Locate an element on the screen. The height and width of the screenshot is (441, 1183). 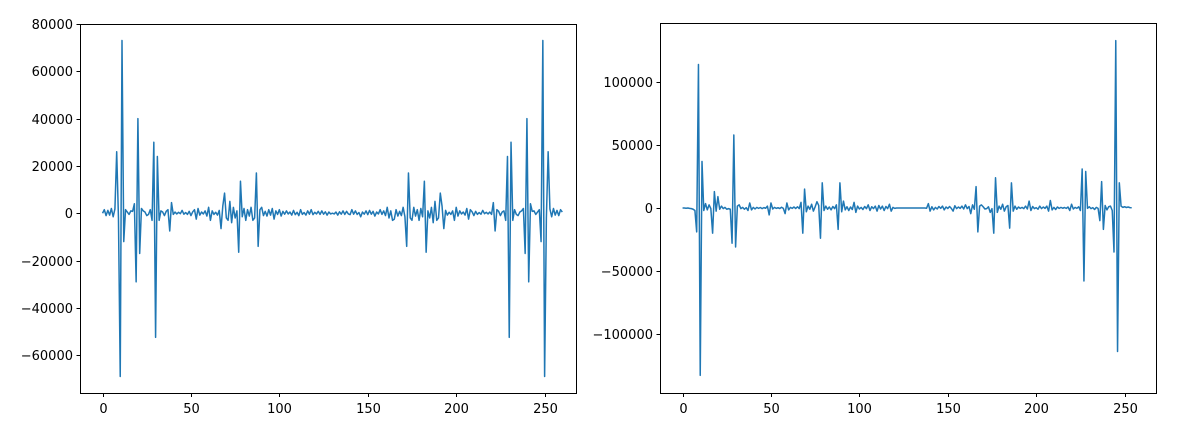
right-x-tick-label: 0 is located at coordinates (683, 409).